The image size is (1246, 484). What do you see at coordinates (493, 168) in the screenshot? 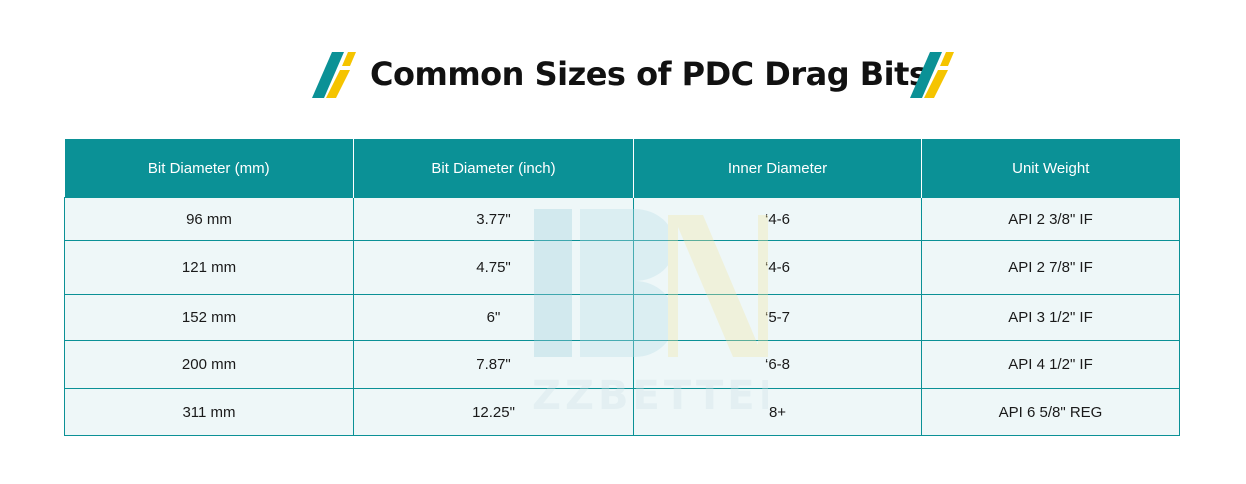
I see `column-header: Bit Diameter (inch)` at bounding box center [493, 168].